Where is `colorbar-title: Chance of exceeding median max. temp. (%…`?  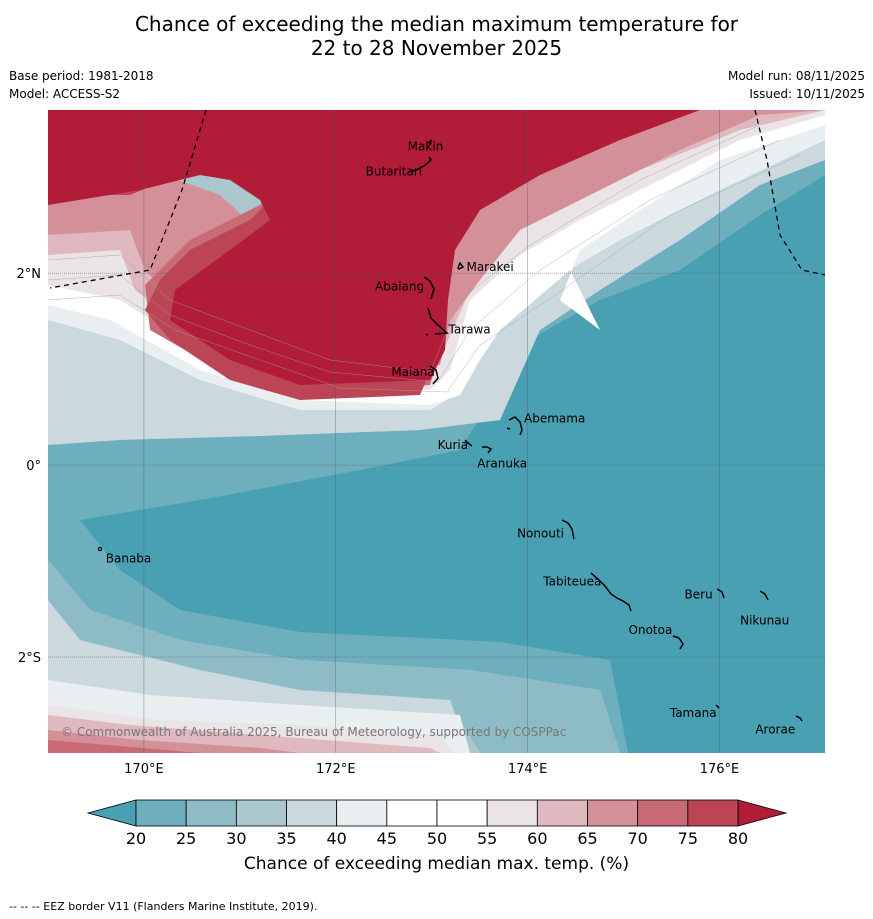 colorbar-title: Chance of exceeding median max. temp. (%… is located at coordinates (436, 864).